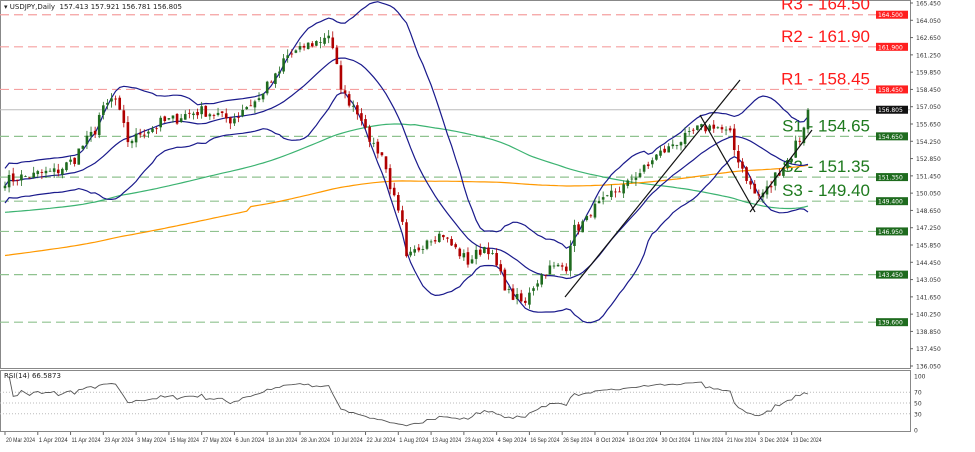  I want to click on y-tick-label: 143.050, so click(928, 280).